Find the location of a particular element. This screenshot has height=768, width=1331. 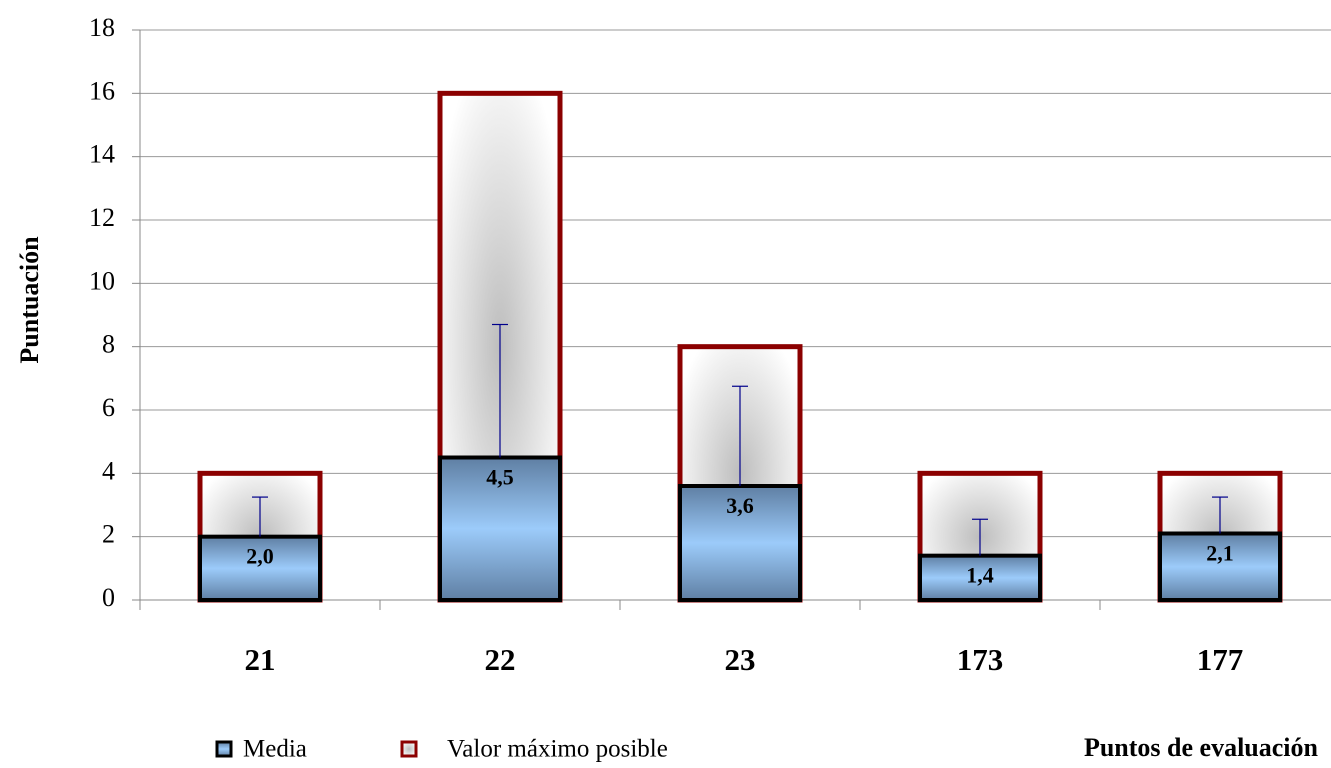

y-axis-title: Puntuación is located at coordinates (29, 300).